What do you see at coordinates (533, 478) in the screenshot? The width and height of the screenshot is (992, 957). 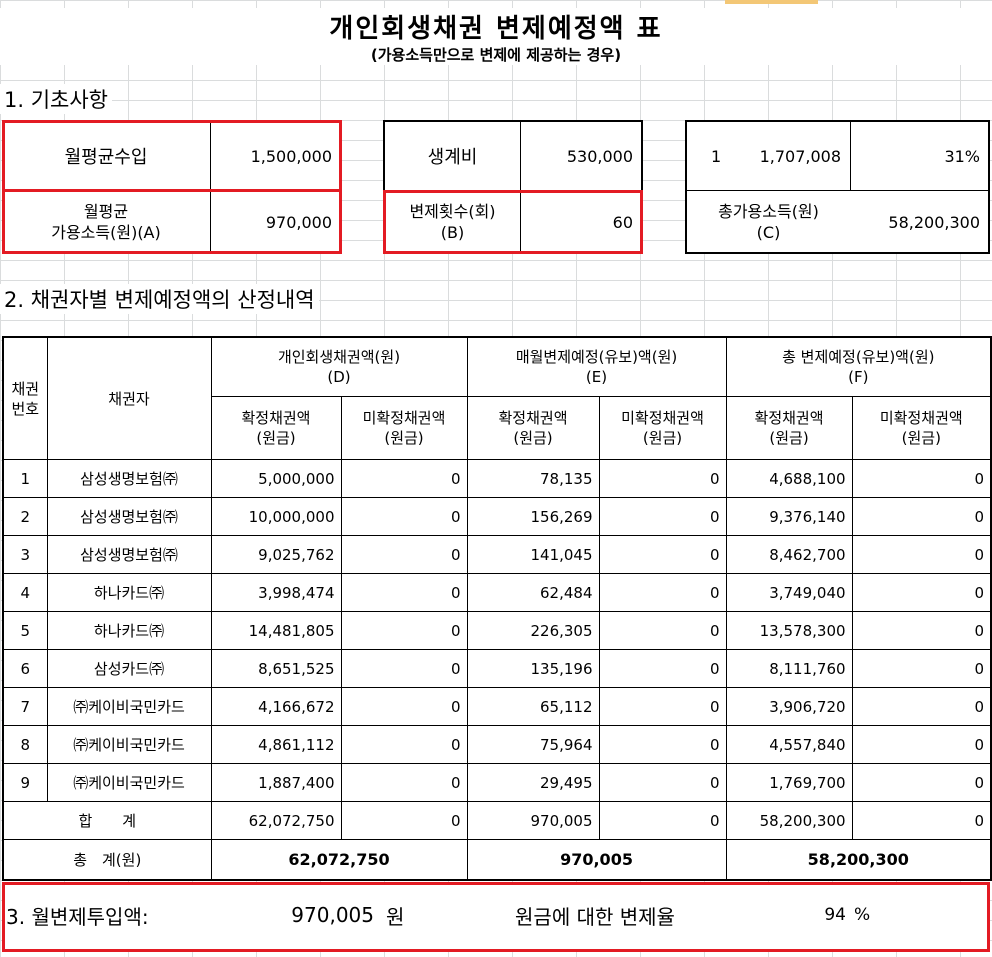 I see `row-e-confirmed: 78,135` at bounding box center [533, 478].